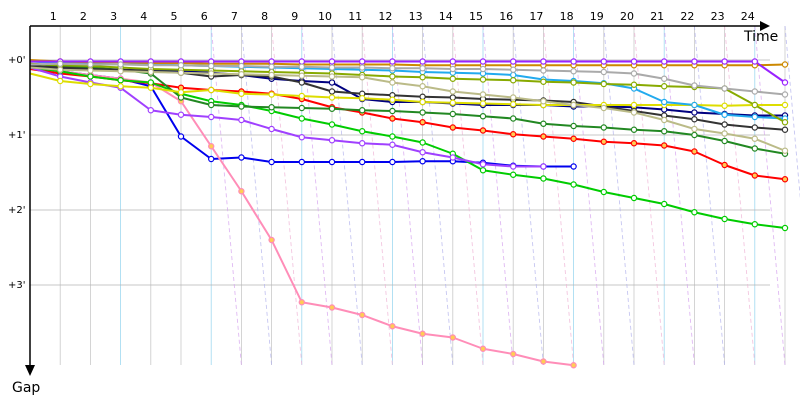 Image resolution: width=800 pixels, height=400 pixels. I want to click on x-tick-label: 9, so click(294, 16).